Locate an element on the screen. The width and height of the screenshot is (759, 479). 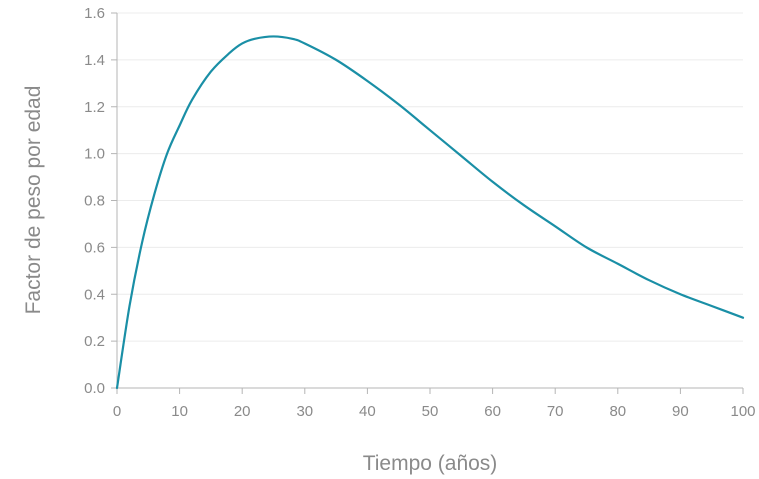
x-tick-label: 80 is located at coordinates (617, 411).